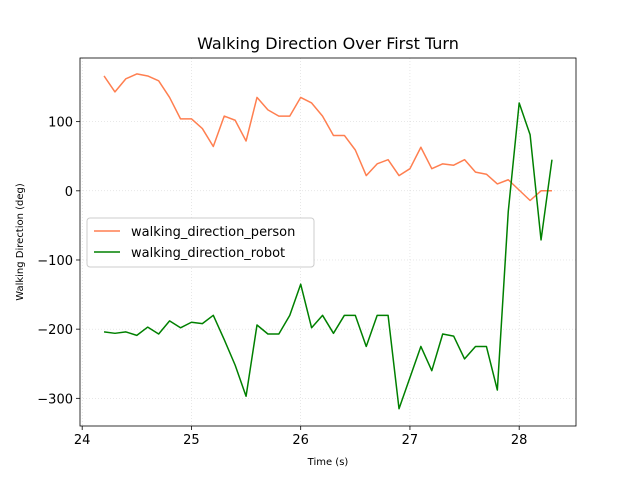 This screenshot has height=480, width=640. I want to click on x-tick-label: 24, so click(82, 440).